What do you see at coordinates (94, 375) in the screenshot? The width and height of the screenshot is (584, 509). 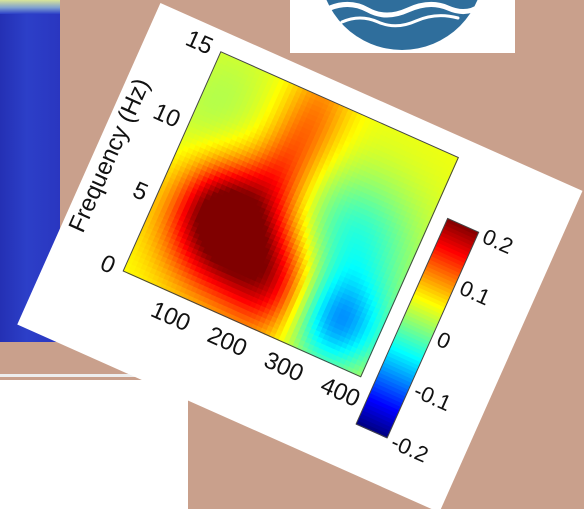 I see `divider-line` at bounding box center [94, 375].